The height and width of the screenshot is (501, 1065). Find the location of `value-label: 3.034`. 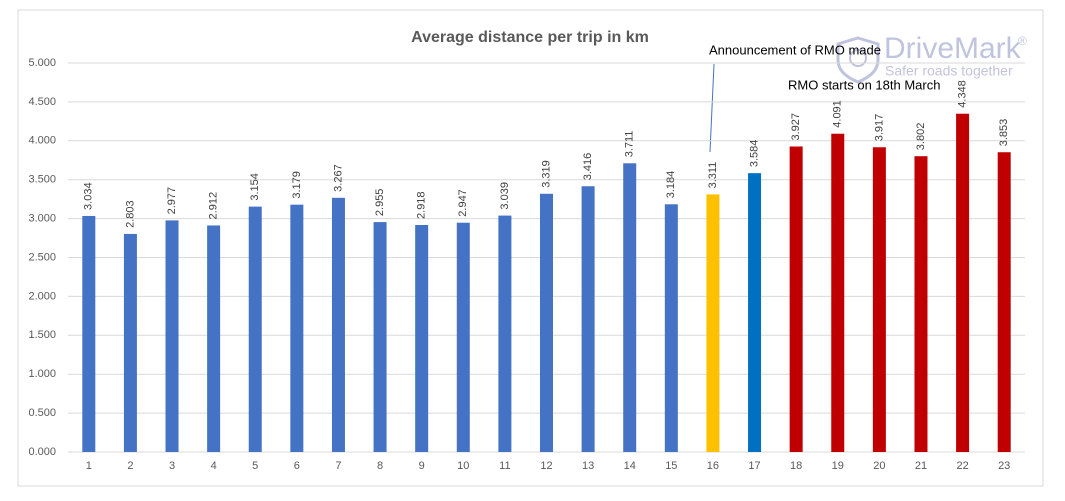

value-label: 3.034 is located at coordinates (89, 196).